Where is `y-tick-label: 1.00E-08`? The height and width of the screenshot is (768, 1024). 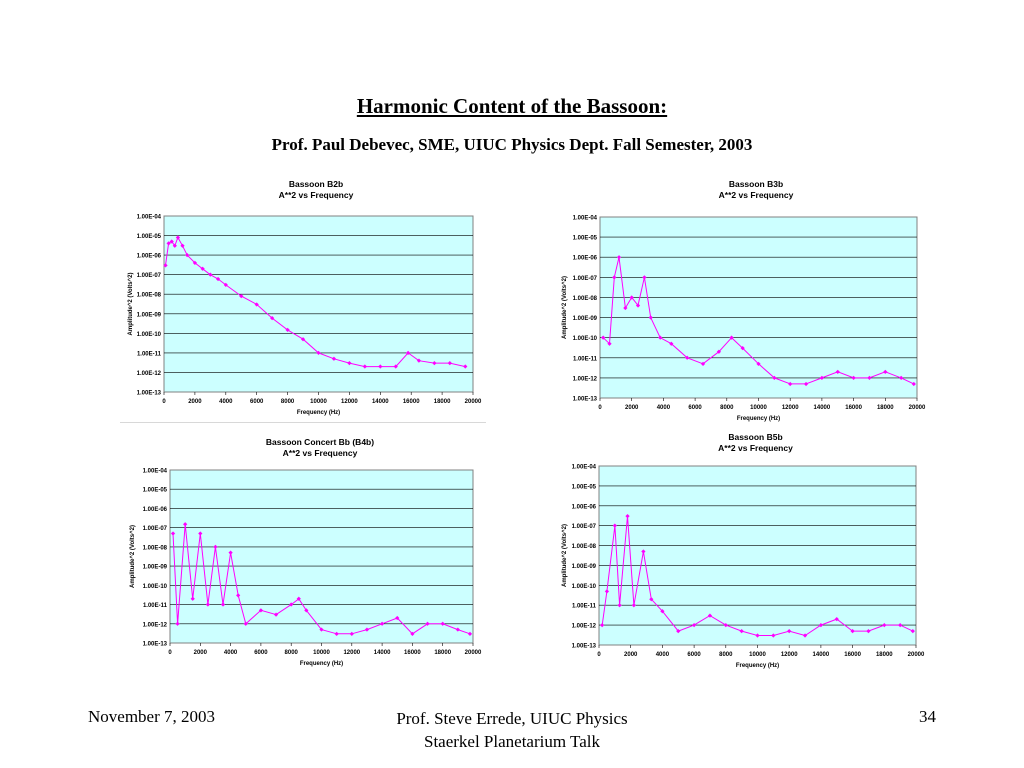 y-tick-label: 1.00E-08 is located at coordinates (155, 548).